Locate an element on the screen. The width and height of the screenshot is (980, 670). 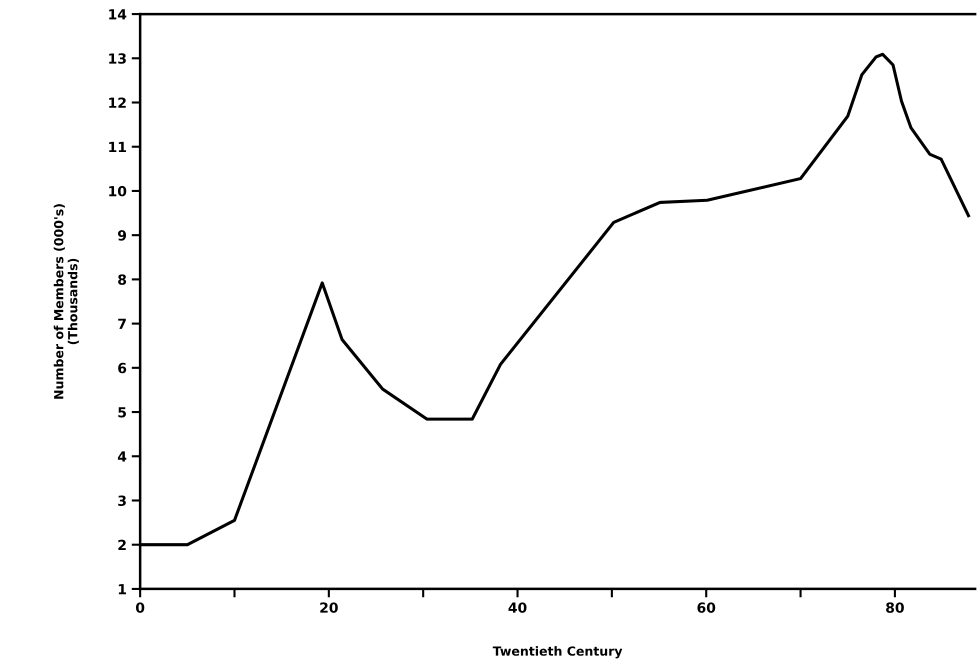
y-tick-label: 7 is located at coordinates (122, 323).